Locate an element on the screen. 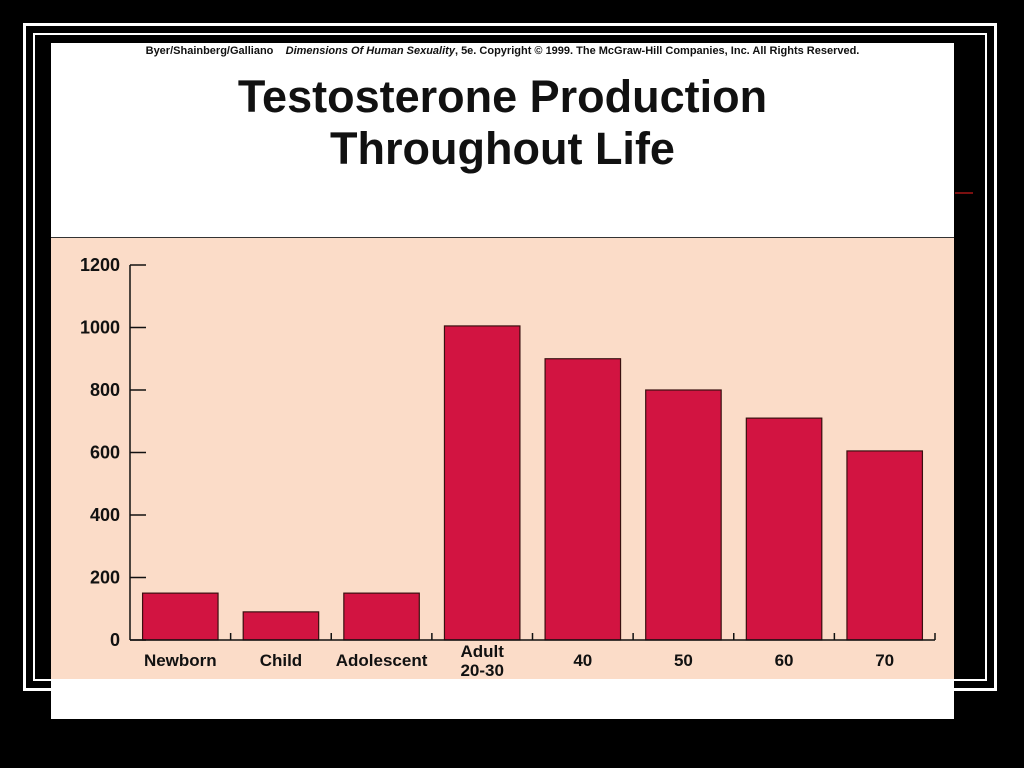 This screenshot has height=768, width=1024. chart-title-line-2: Throughout Life is located at coordinates (502, 148).